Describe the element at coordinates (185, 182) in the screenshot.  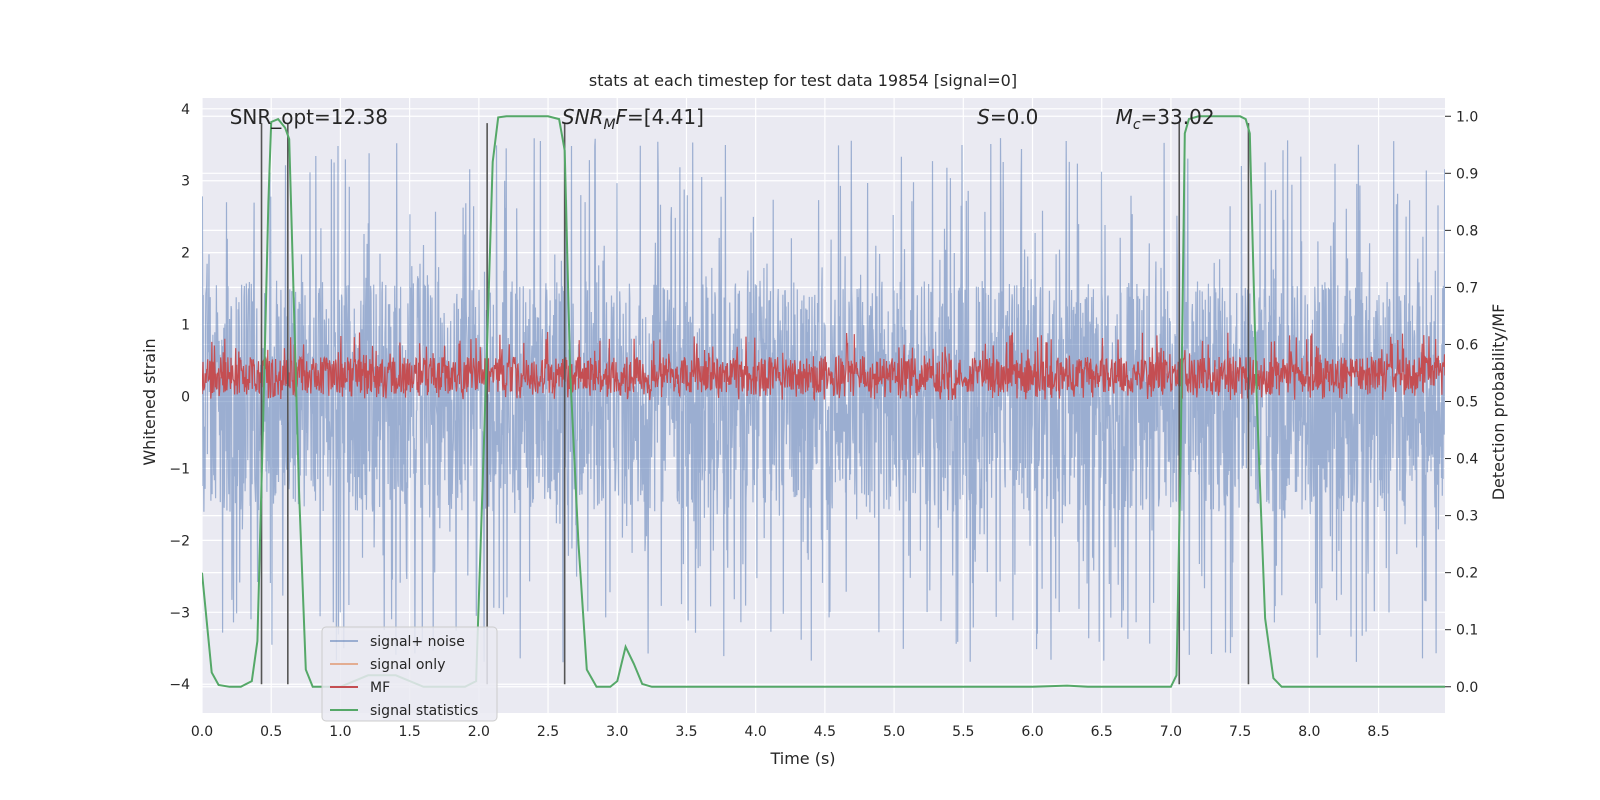
I see `left-tick-label: 3` at that location.